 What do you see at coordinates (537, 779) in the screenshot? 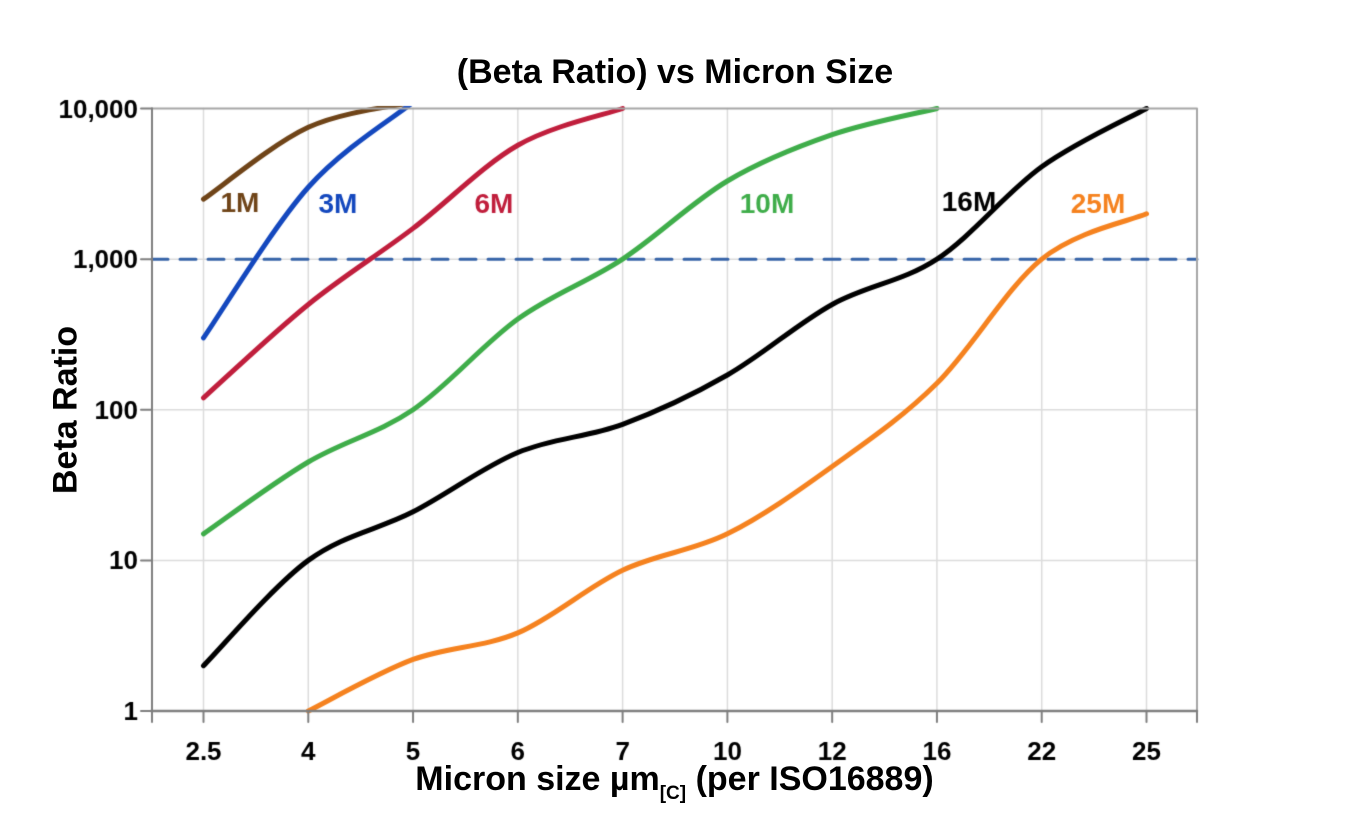
I see `x-axis-title-main: Micron size µm` at bounding box center [537, 779].